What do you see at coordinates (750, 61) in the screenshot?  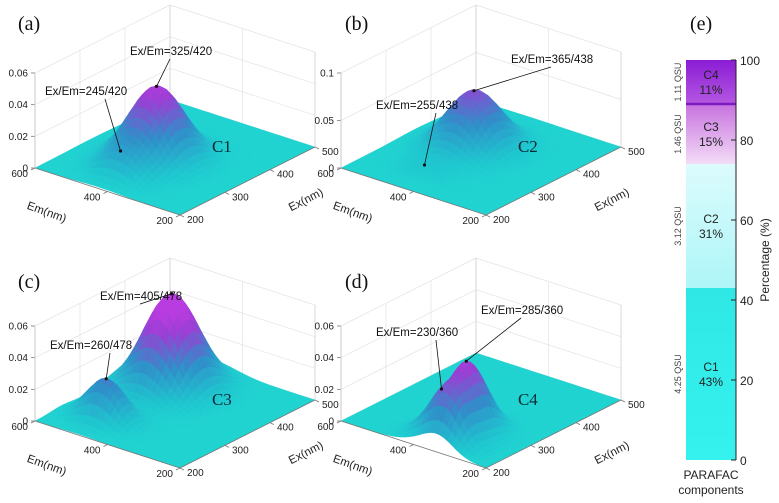 I see `y-tick-label: 100` at bounding box center [750, 61].